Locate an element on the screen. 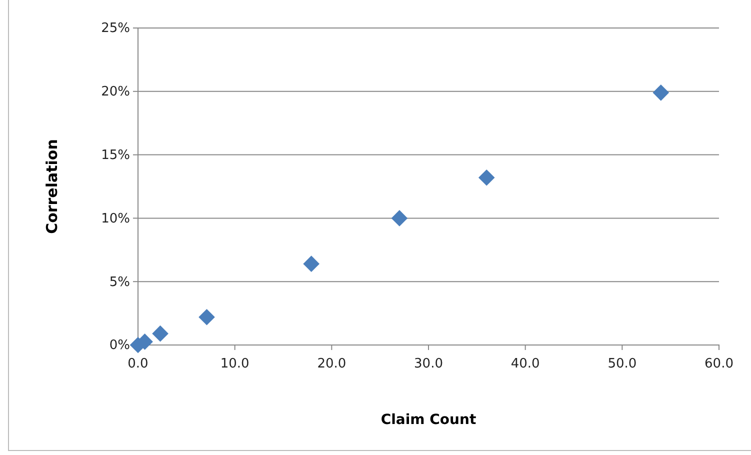 The image size is (751, 455). x-tick-label: 60.0 is located at coordinates (719, 364).